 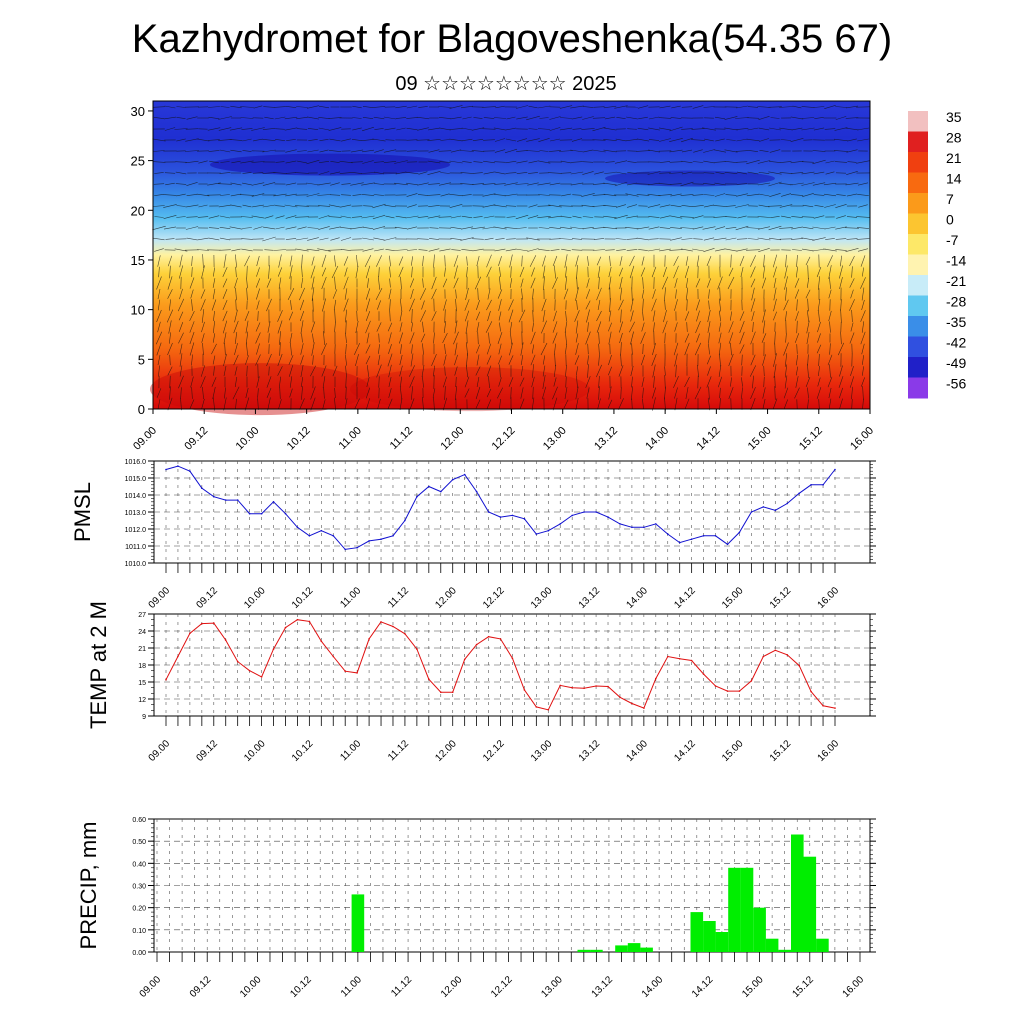 I want to click on colorbar-label: -14, so click(x=956, y=261).